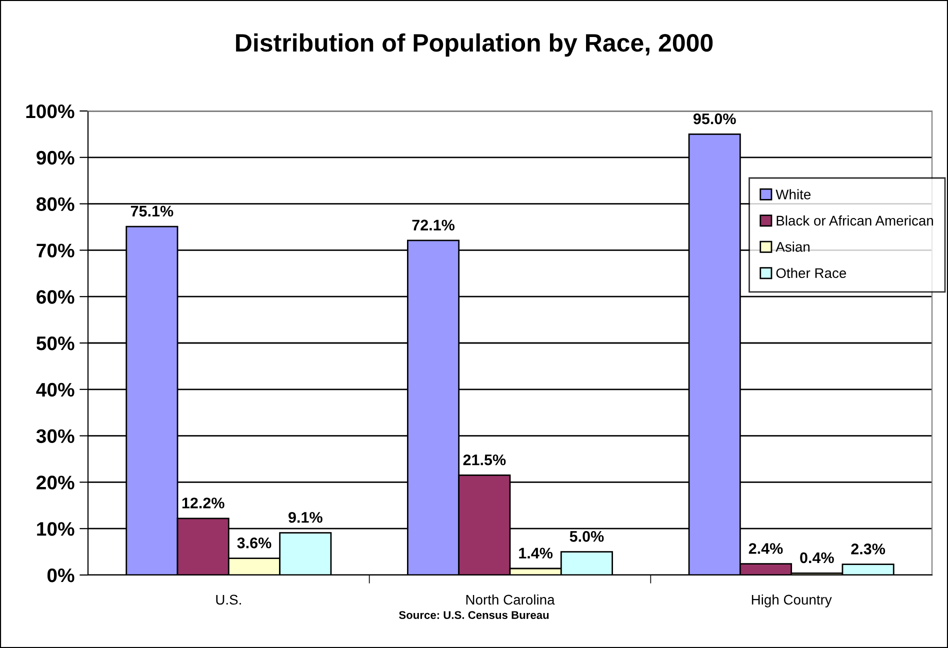  Describe the element at coordinates (510, 599) in the screenshot. I see `x-tick-label: North Carolina` at that location.